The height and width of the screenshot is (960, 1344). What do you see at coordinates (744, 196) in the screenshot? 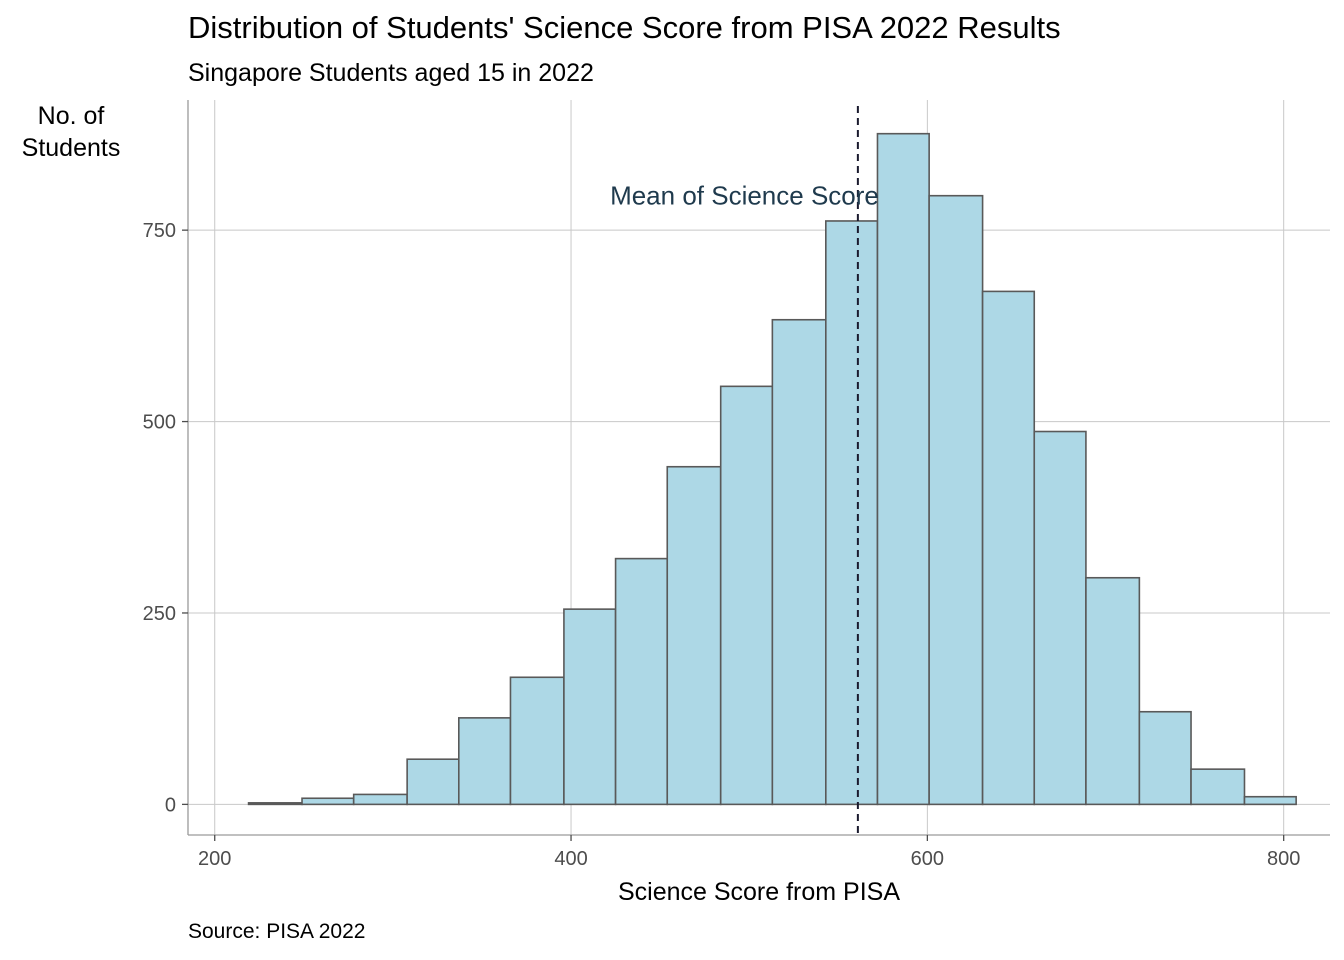
I see `mean-annotation: Mean of Science Score` at bounding box center [744, 196].